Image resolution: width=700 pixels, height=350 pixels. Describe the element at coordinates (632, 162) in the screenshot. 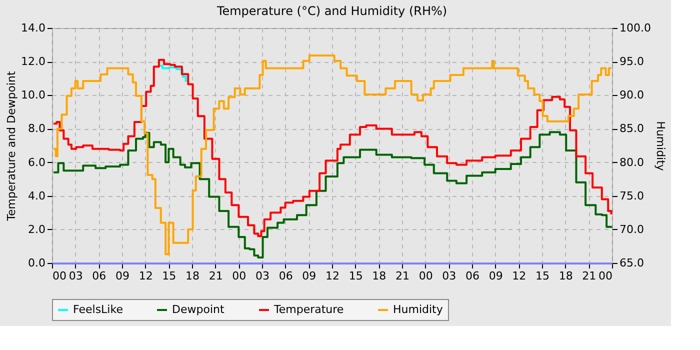

I see `y2-tick-label: 80.0` at that location.